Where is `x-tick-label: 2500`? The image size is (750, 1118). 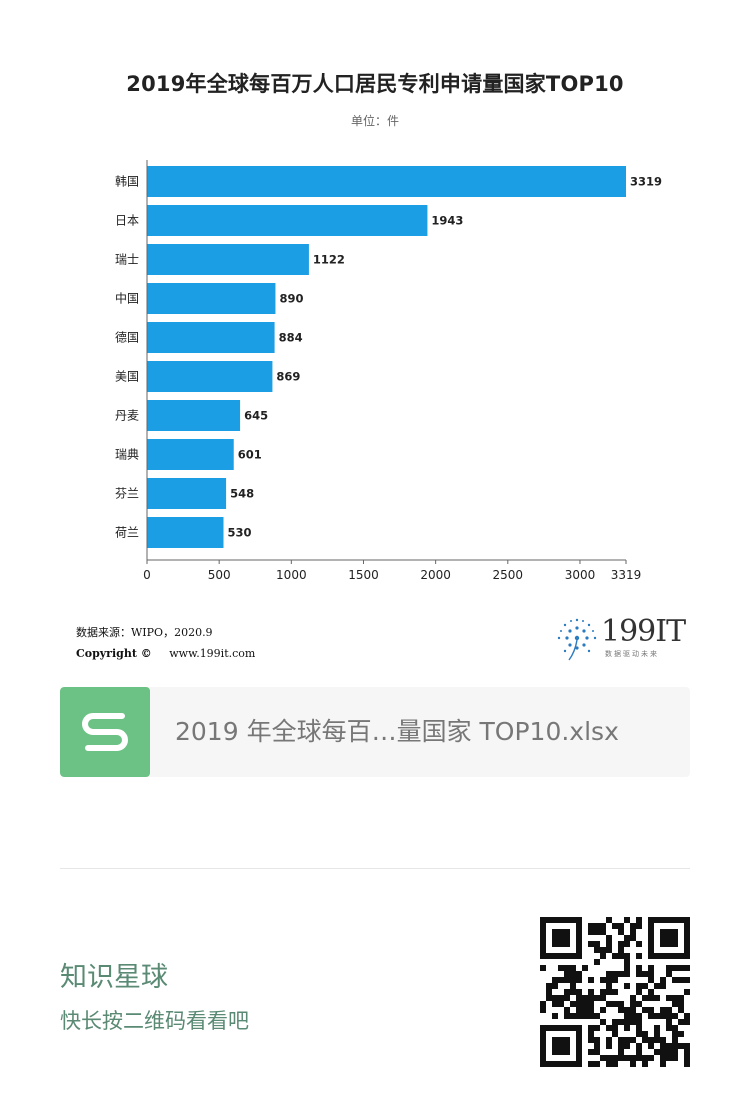 x-tick-label: 2500 is located at coordinates (508, 575).